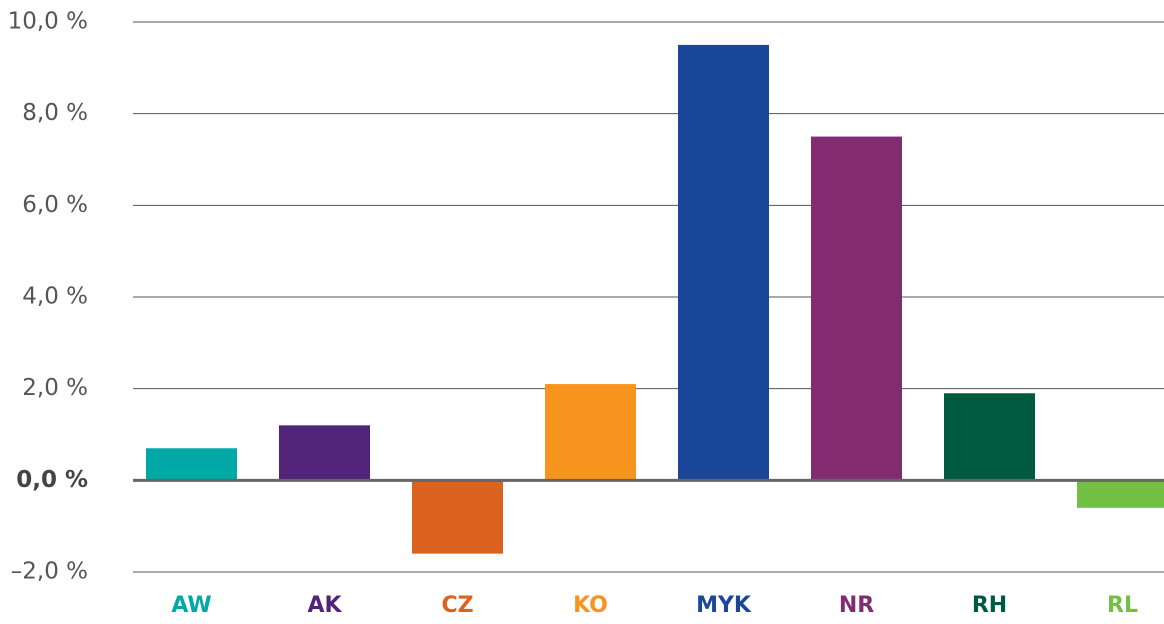 The height and width of the screenshot is (624, 1164). Describe the element at coordinates (191, 605) in the screenshot. I see `x-tick-label: AW` at that location.